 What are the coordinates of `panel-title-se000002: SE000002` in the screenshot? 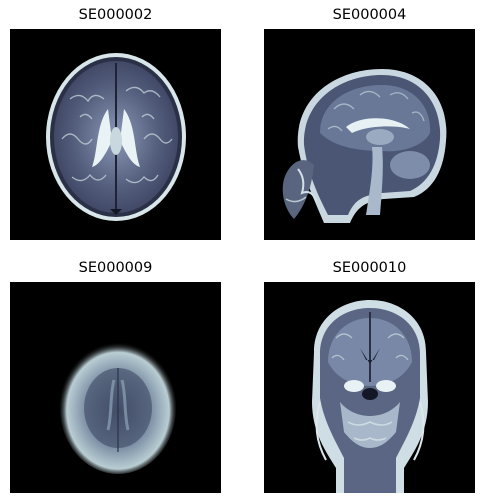 It's located at (115, 15).